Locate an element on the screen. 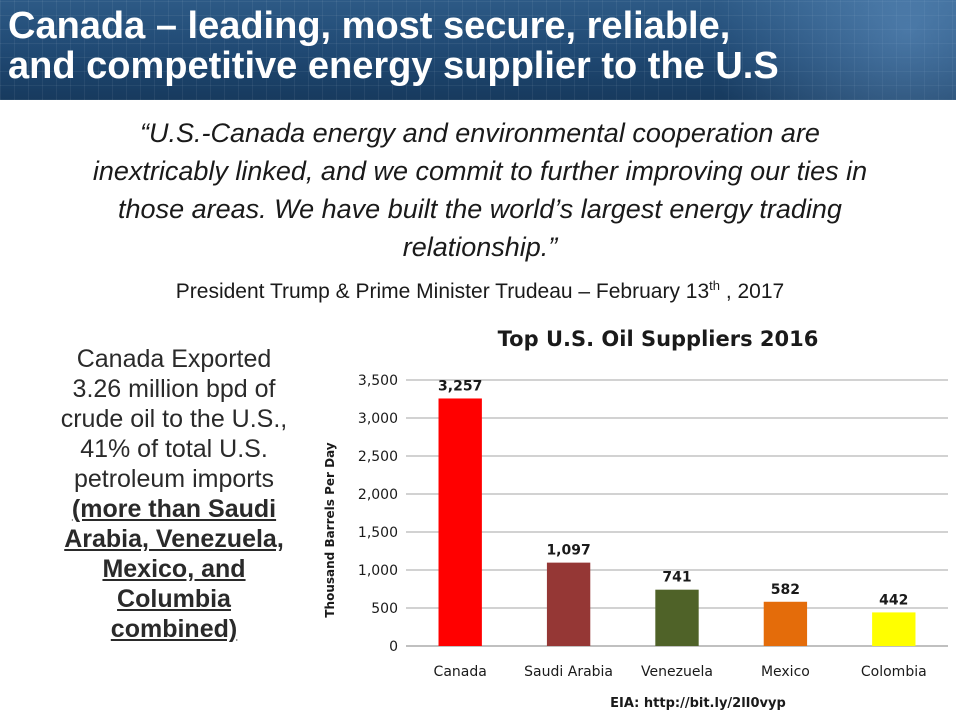 Image resolution: width=956 pixels, height=716 pixels. summary-line-4: 41% of total U.S. is located at coordinates (174, 449).